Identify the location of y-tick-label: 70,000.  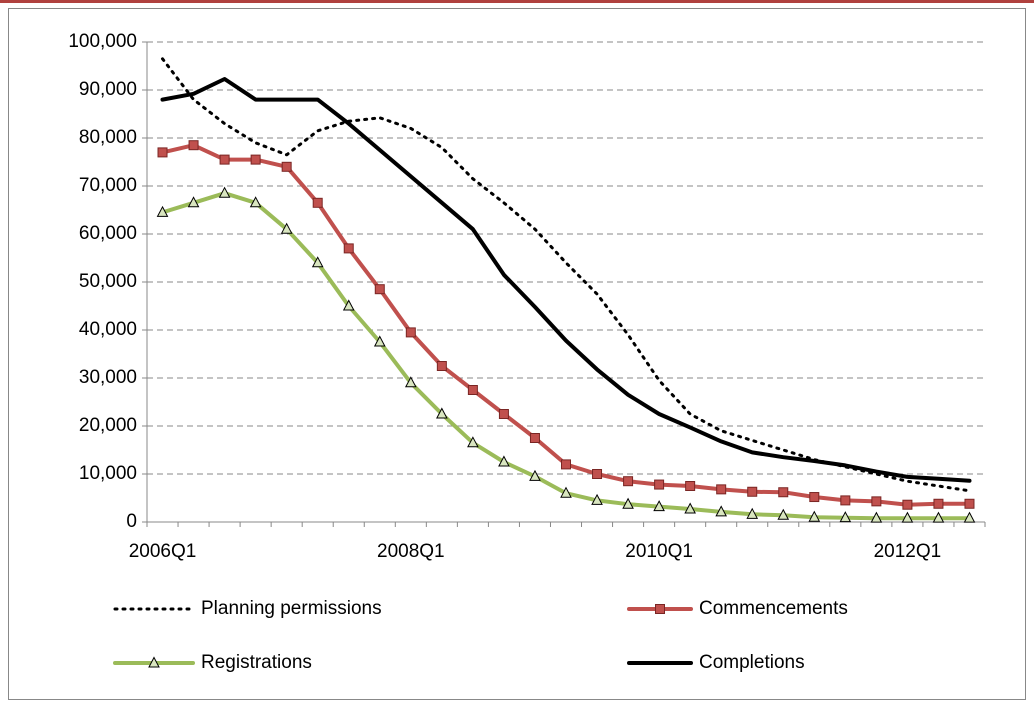
(108, 185).